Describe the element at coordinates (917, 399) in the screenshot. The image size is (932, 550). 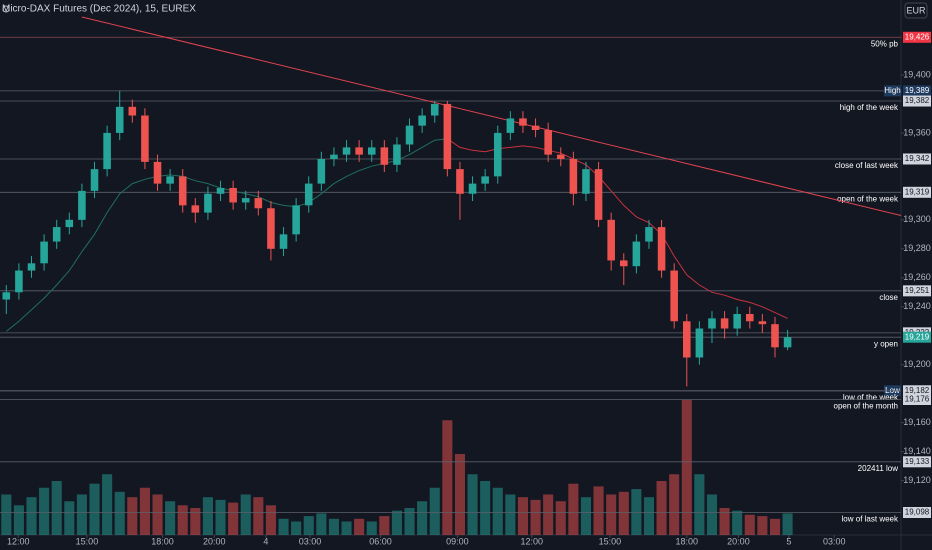
I see `price-box-label: 19,176` at that location.